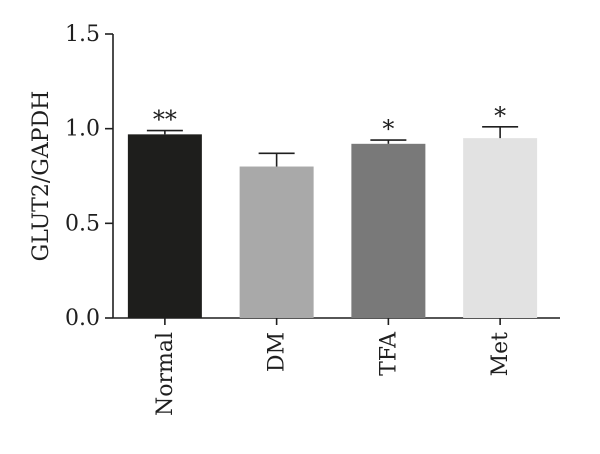 The width and height of the screenshot is (600, 454). Describe the element at coordinates (500, 354) in the screenshot. I see `x-tick-label-met: Met` at that location.